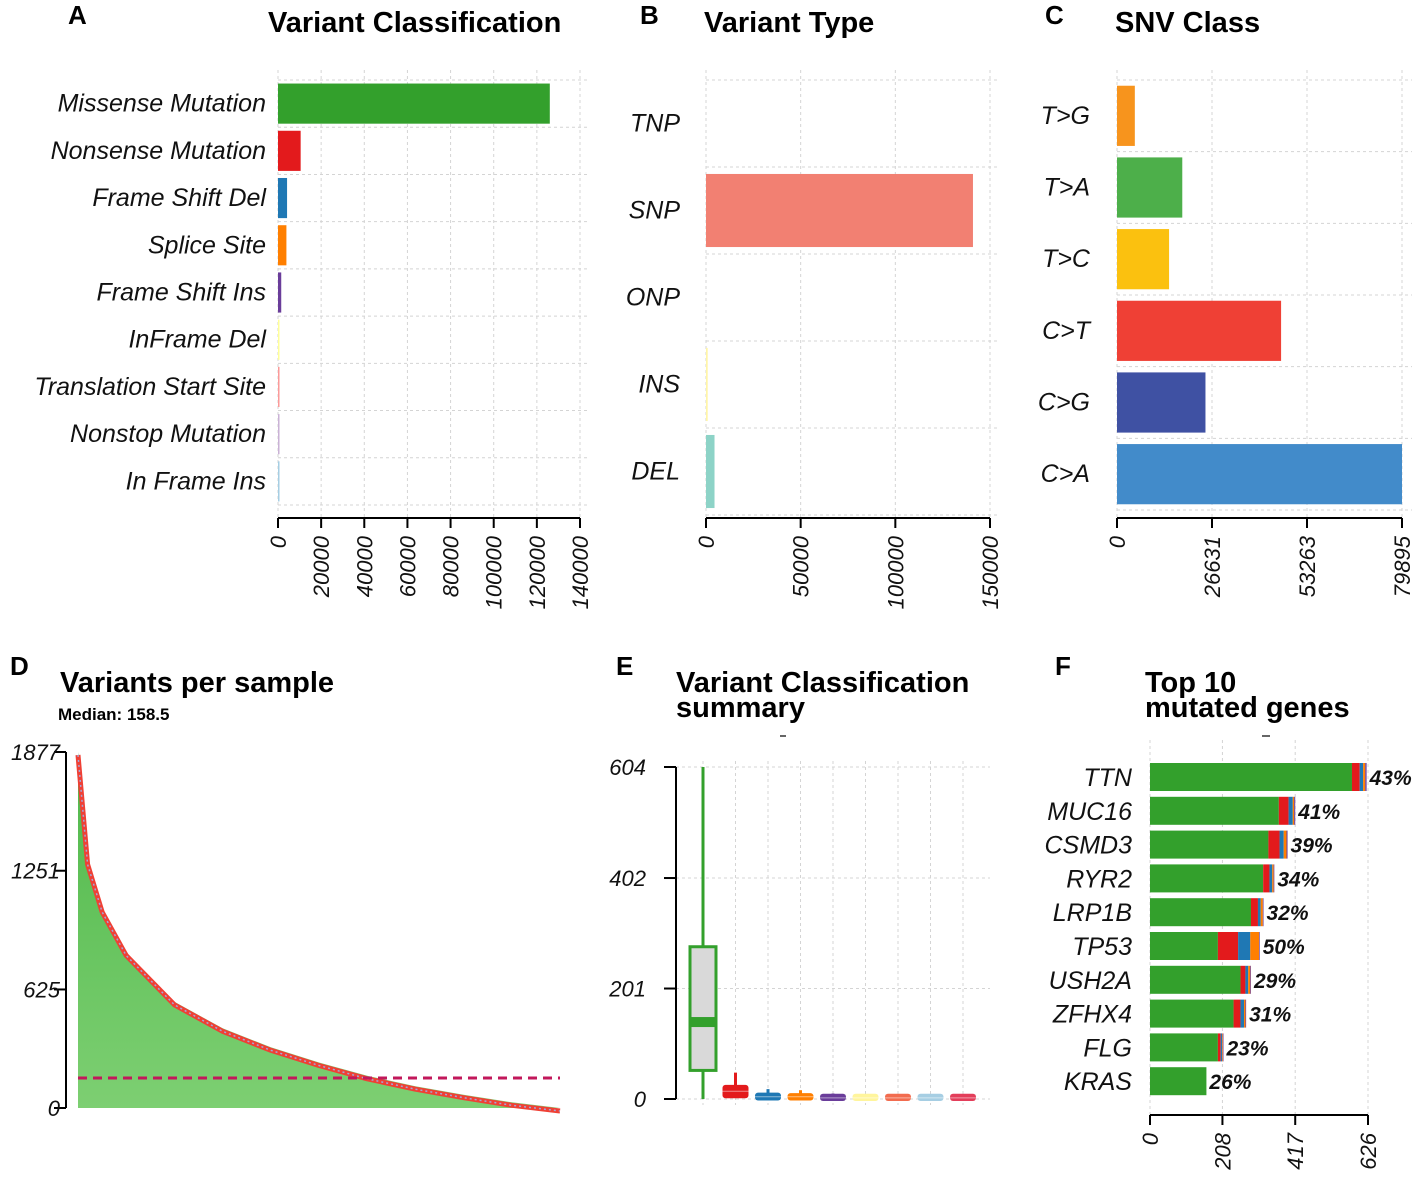  I want to click on bar-t-to-g, so click(1126, 115).